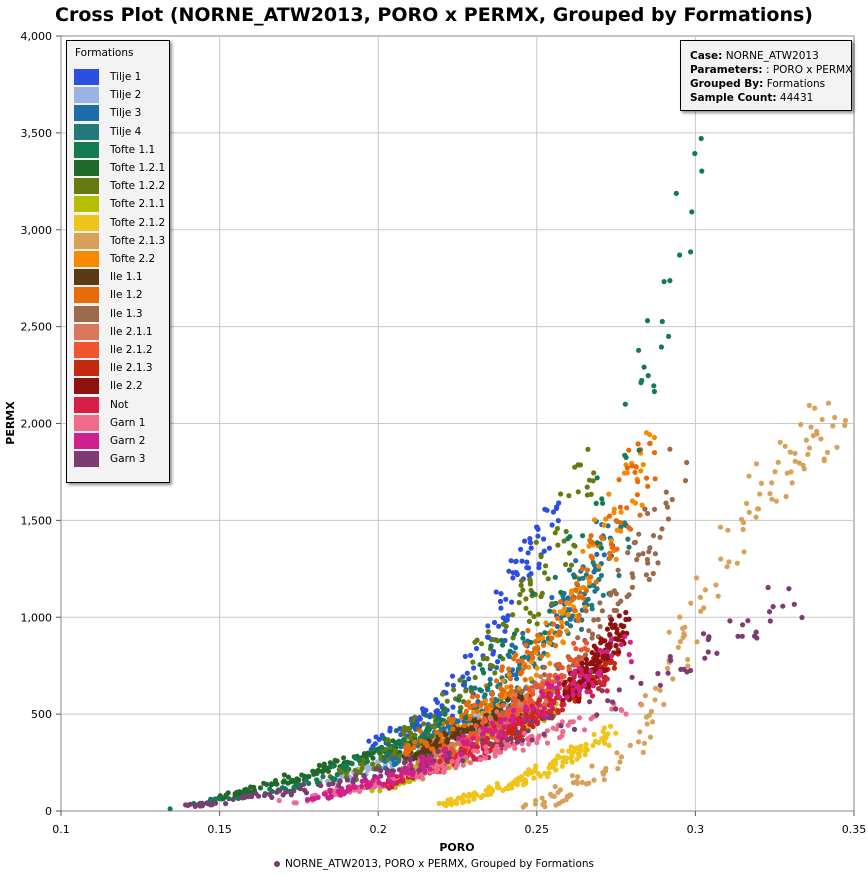 The height and width of the screenshot is (875, 868). Describe the element at coordinates (138, 204) in the screenshot. I see `legend-label: Tofte 2.1.1` at that location.